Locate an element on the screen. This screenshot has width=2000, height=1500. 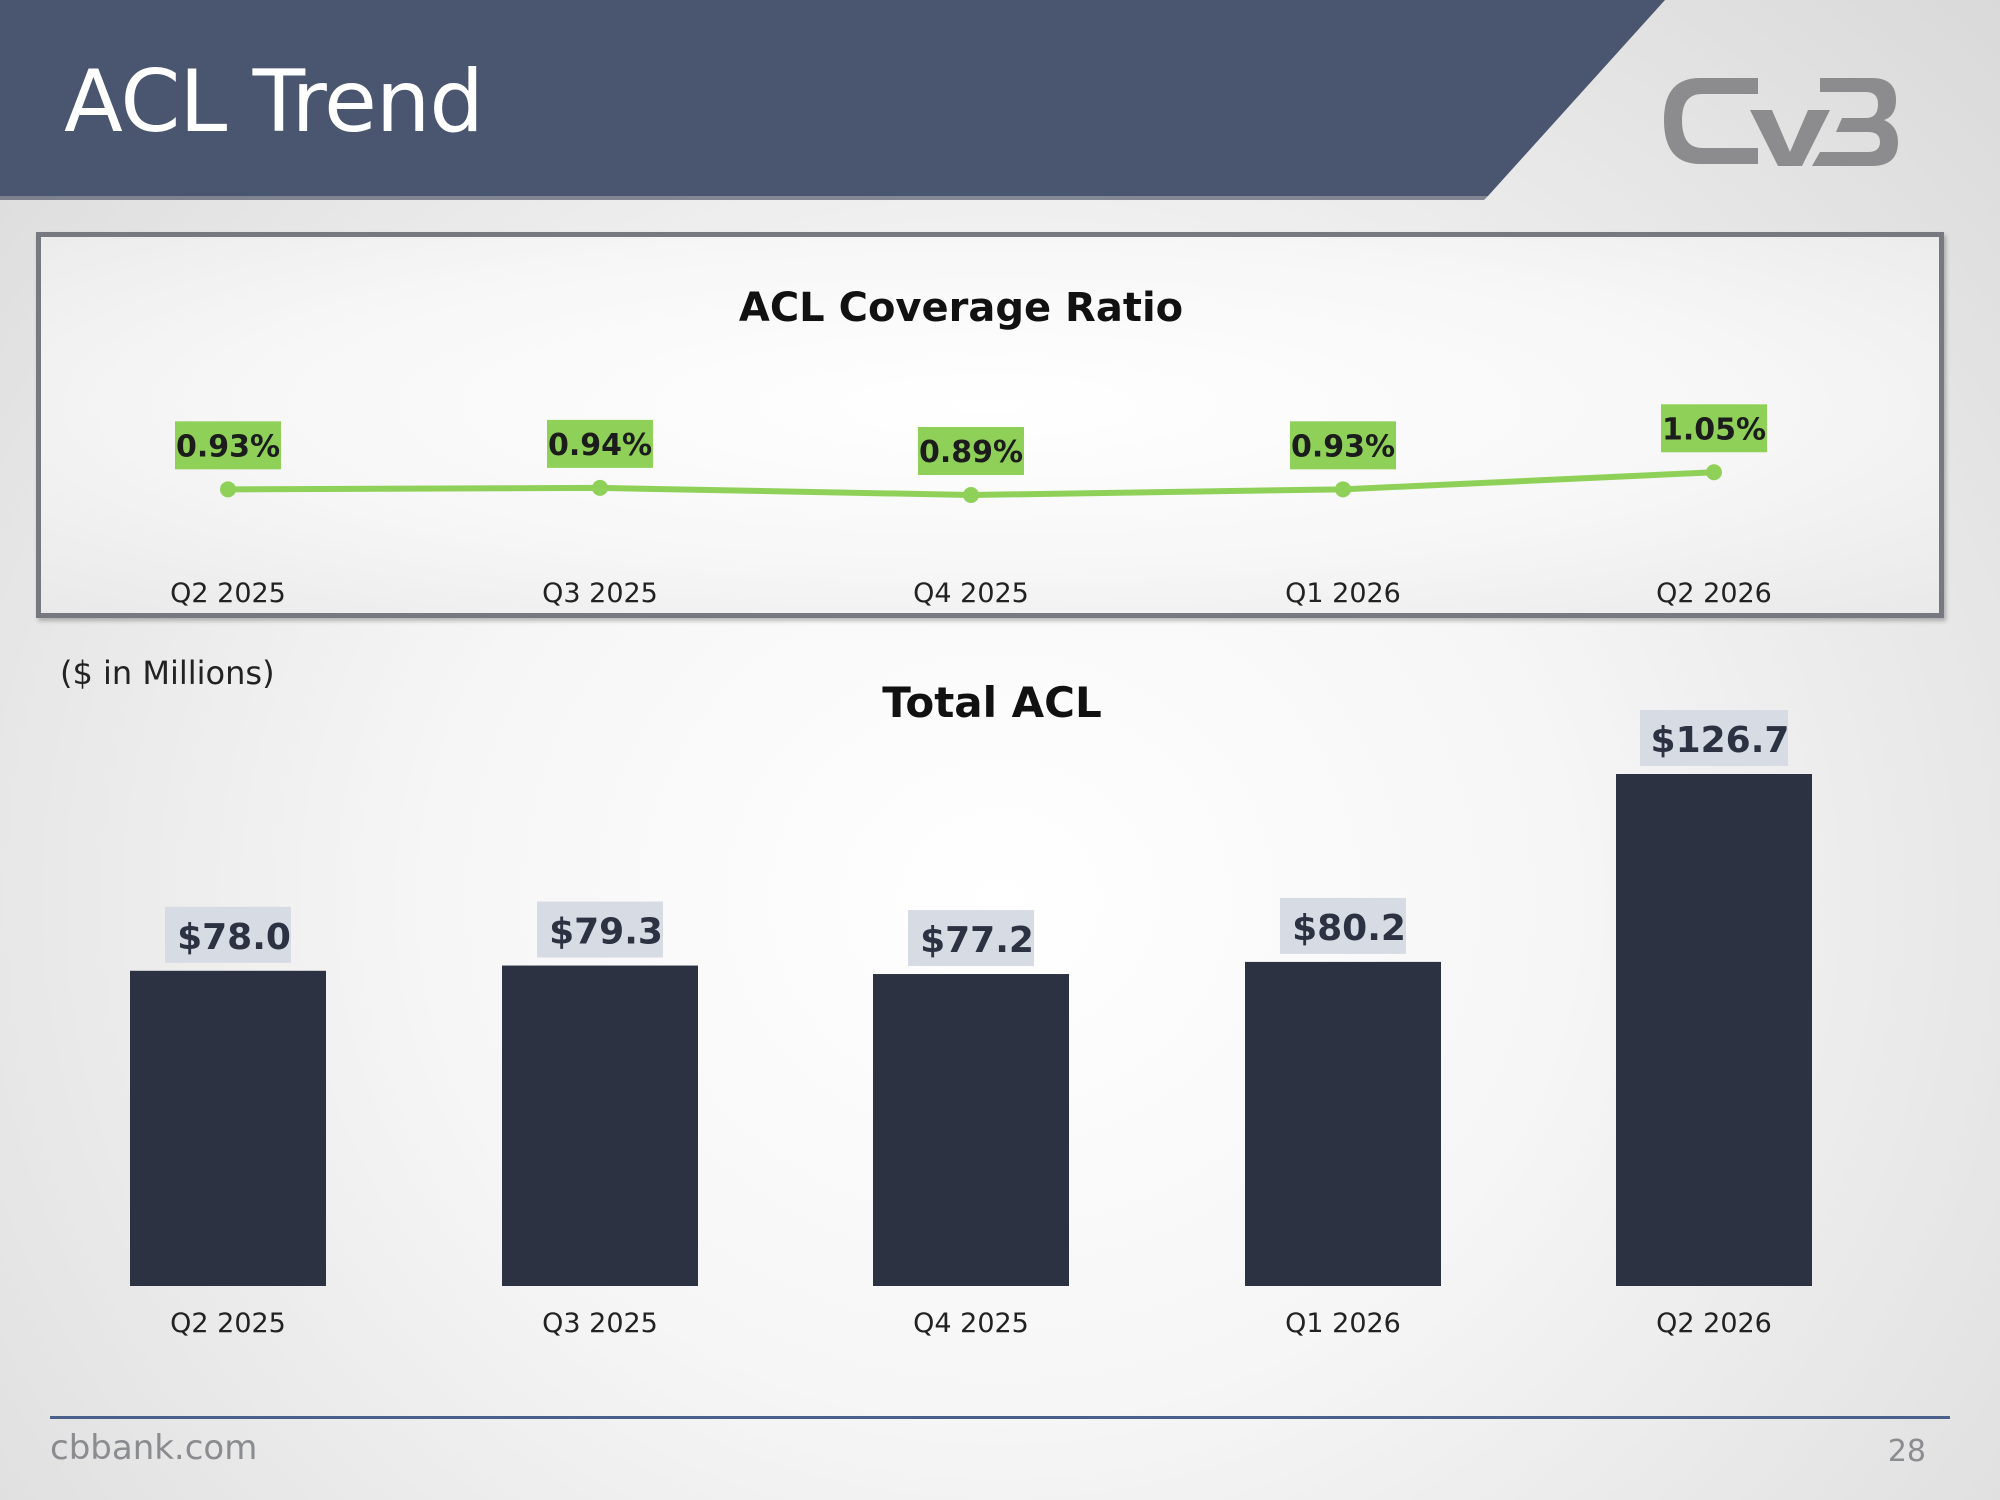
coverage-ratio-data-label: 0.94% is located at coordinates (600, 445).